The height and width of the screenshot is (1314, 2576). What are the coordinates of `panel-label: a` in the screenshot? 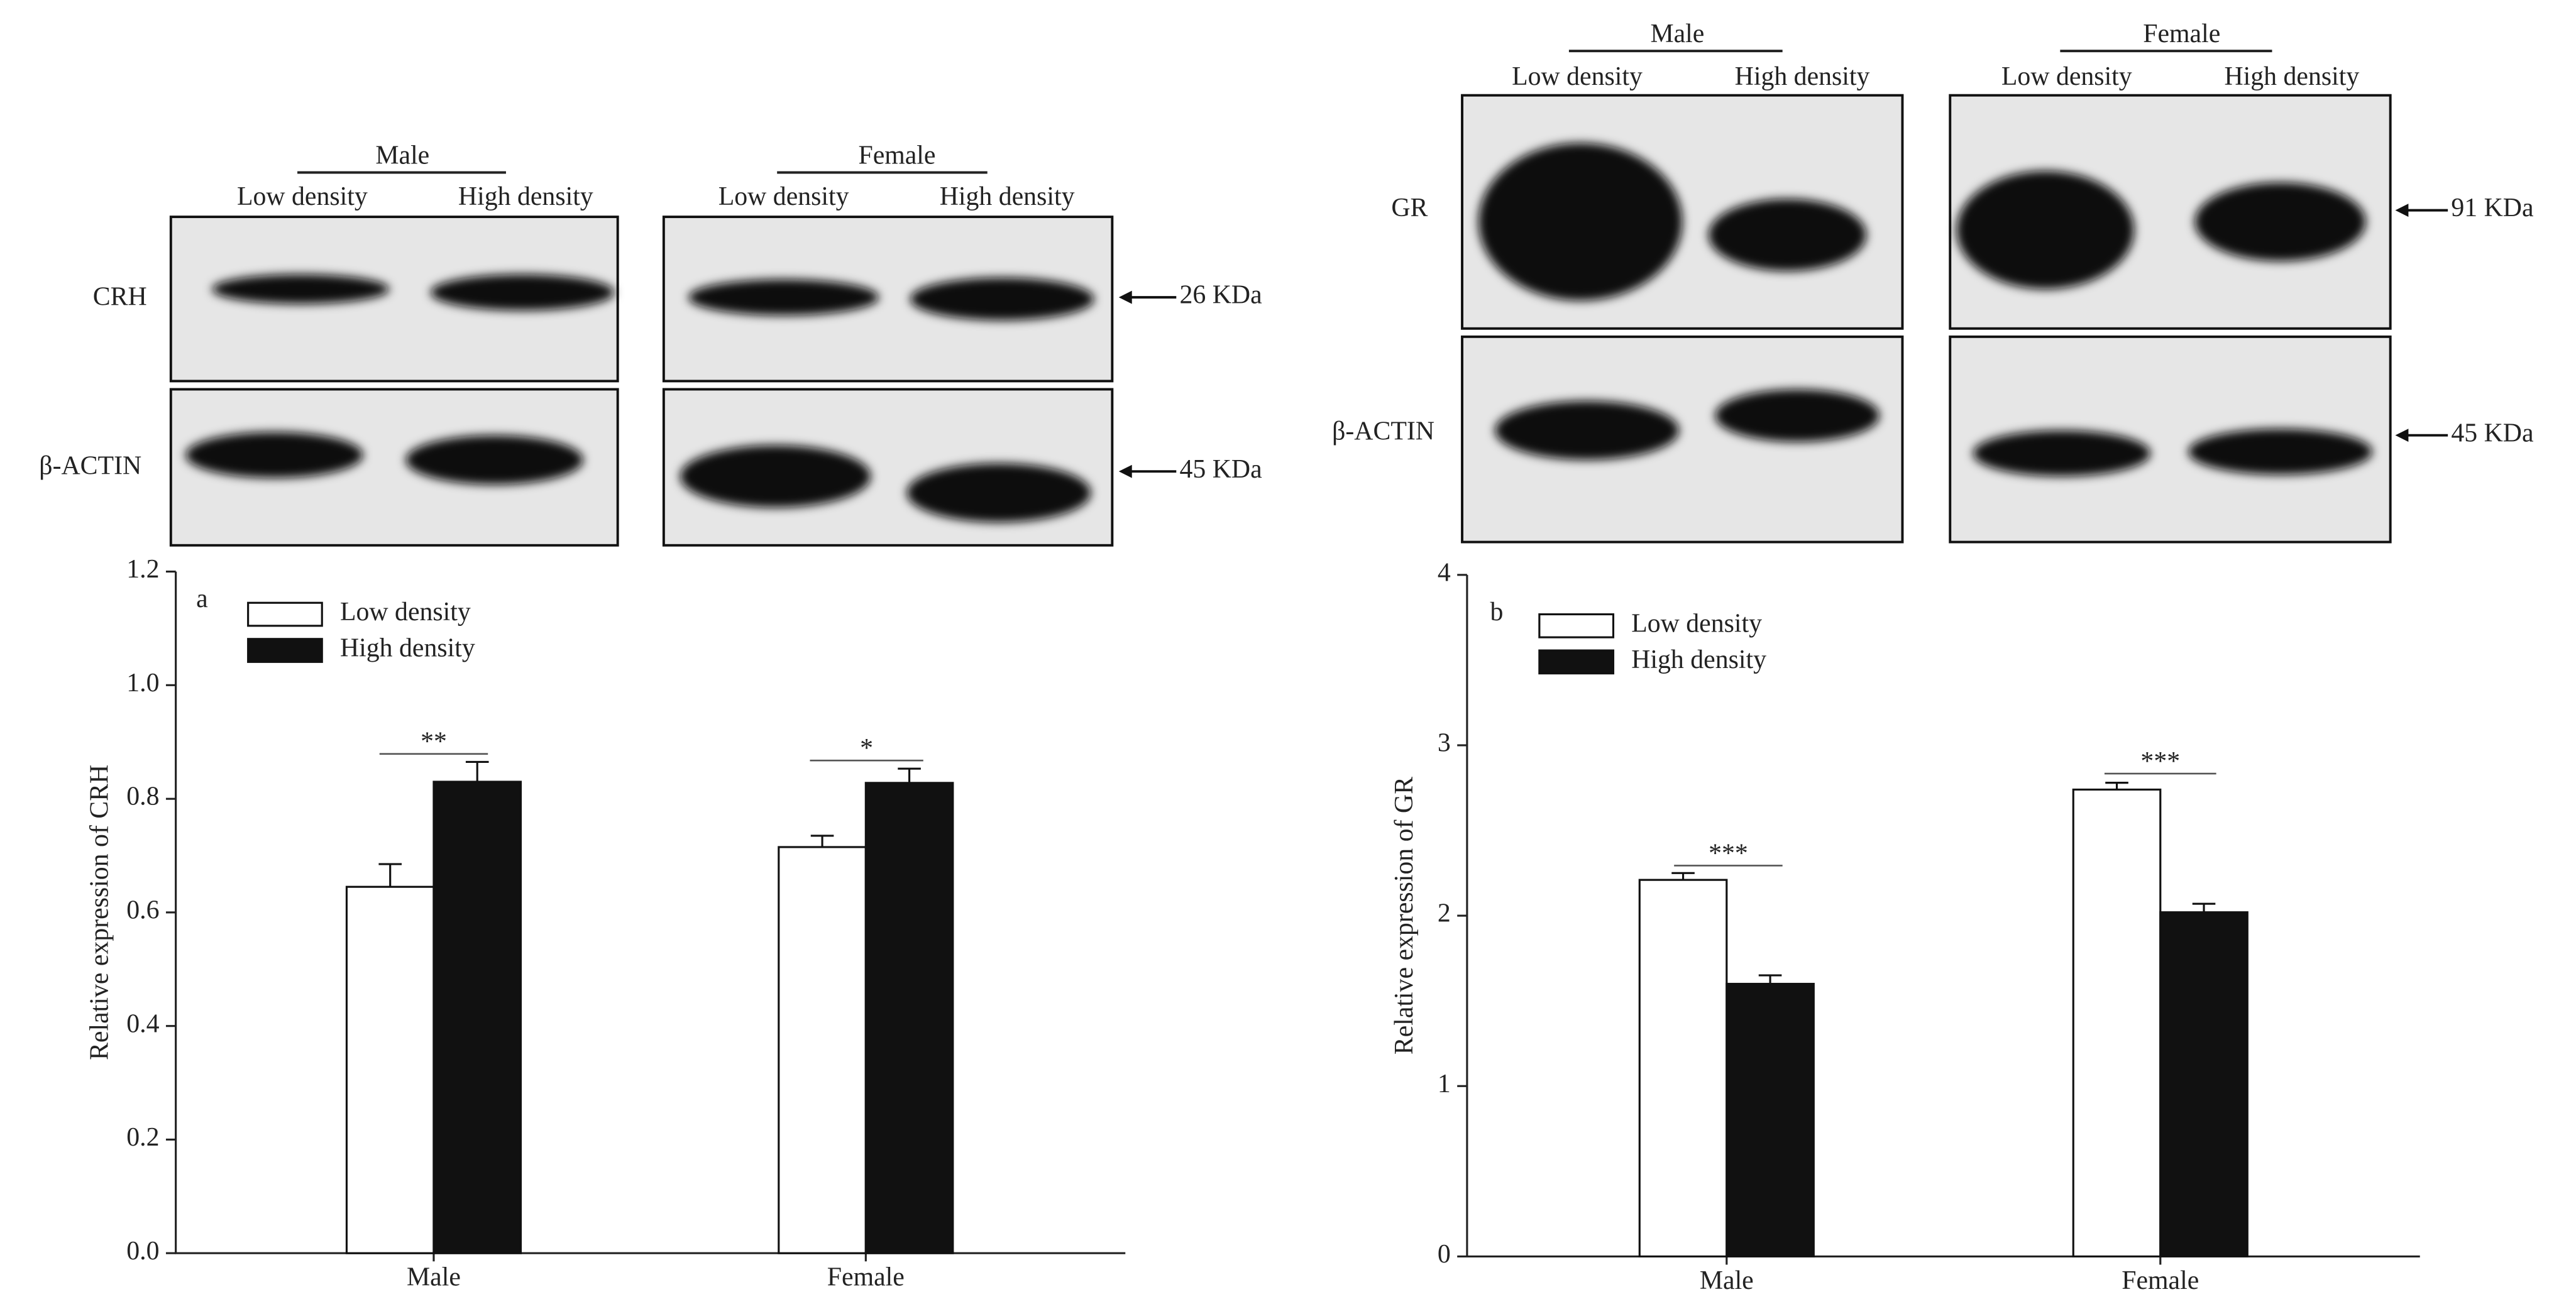 It's located at (202, 598).